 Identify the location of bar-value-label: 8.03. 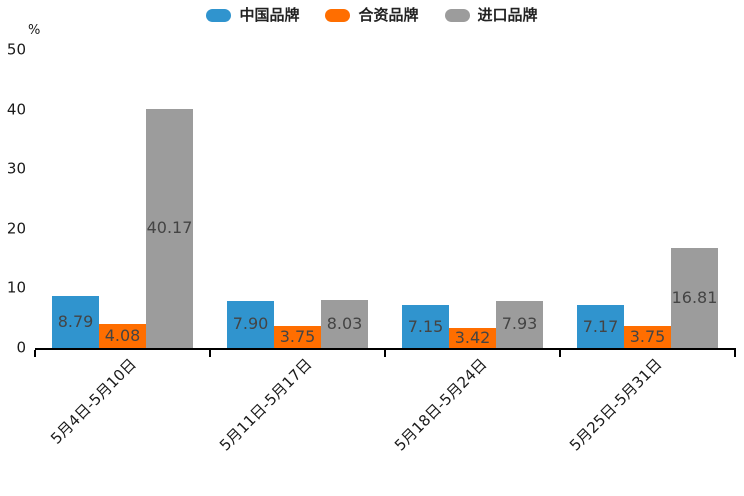
(344, 324).